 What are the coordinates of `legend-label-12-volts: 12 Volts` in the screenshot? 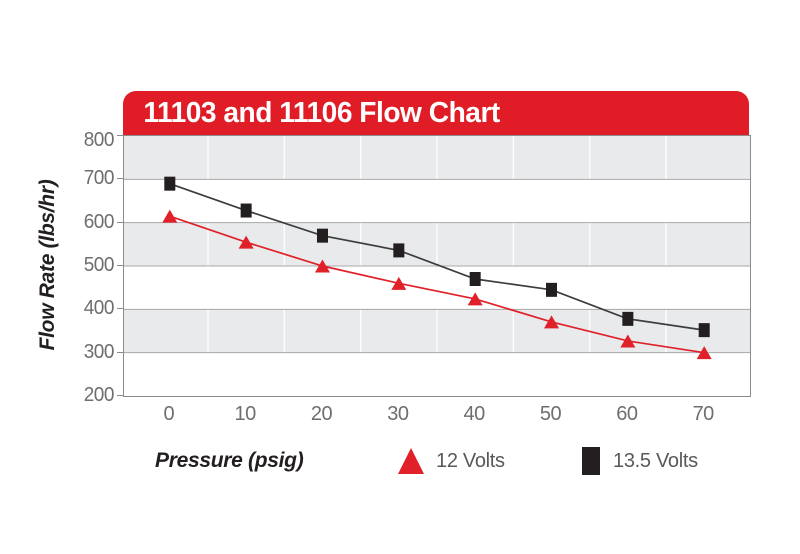 It's located at (470, 461).